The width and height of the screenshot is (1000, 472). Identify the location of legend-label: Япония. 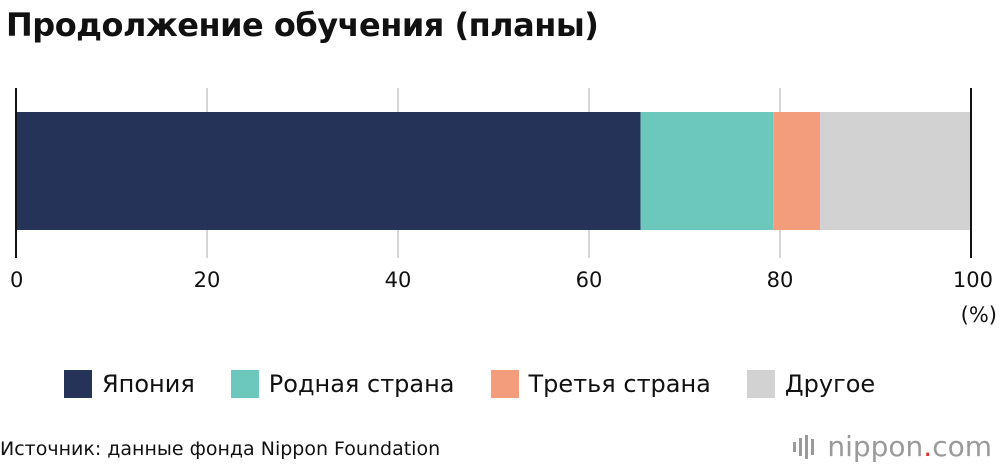
(148, 384).